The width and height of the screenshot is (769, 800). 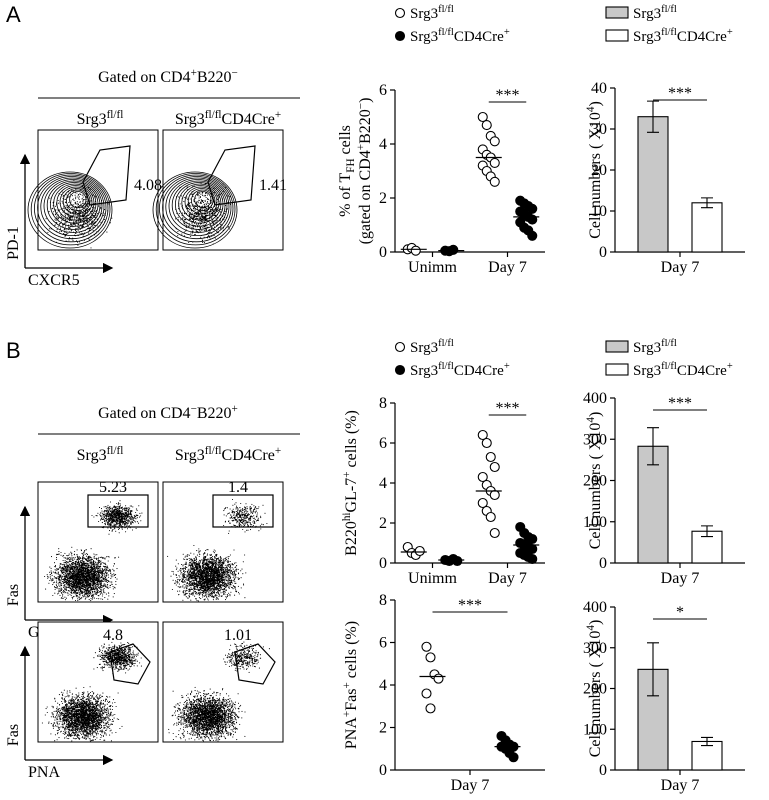 What do you see at coordinates (365, 197) in the screenshot?
I see `text-segment: (gated on CD4` at bounding box center [365, 197].